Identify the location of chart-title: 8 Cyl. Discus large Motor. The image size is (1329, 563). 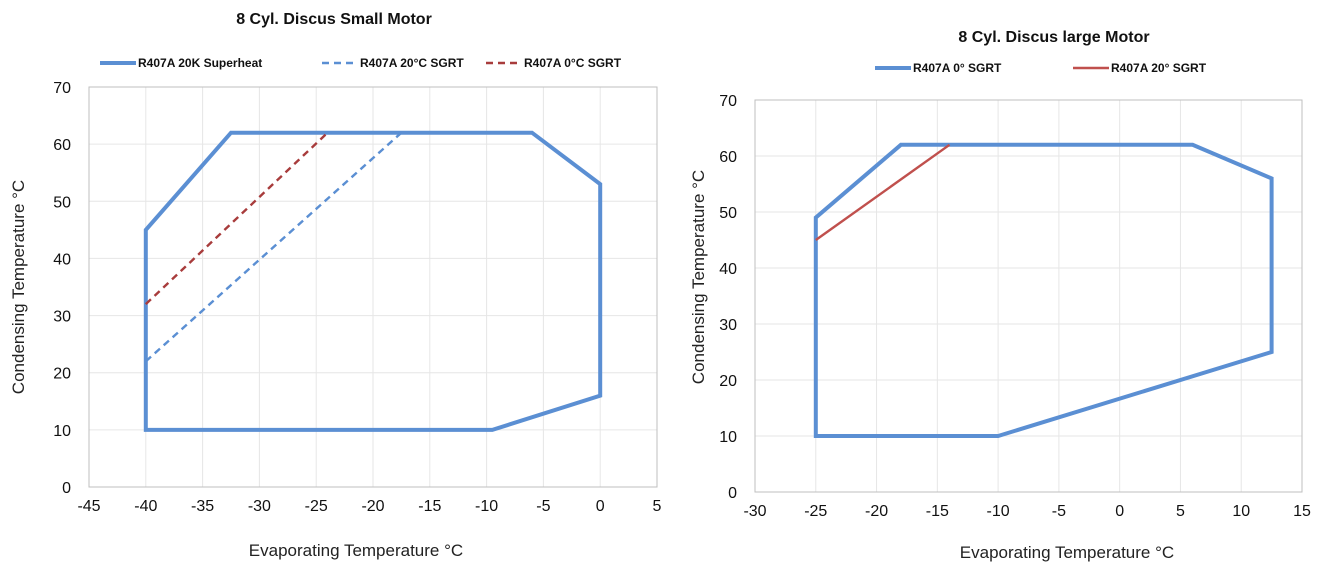
(1053, 37).